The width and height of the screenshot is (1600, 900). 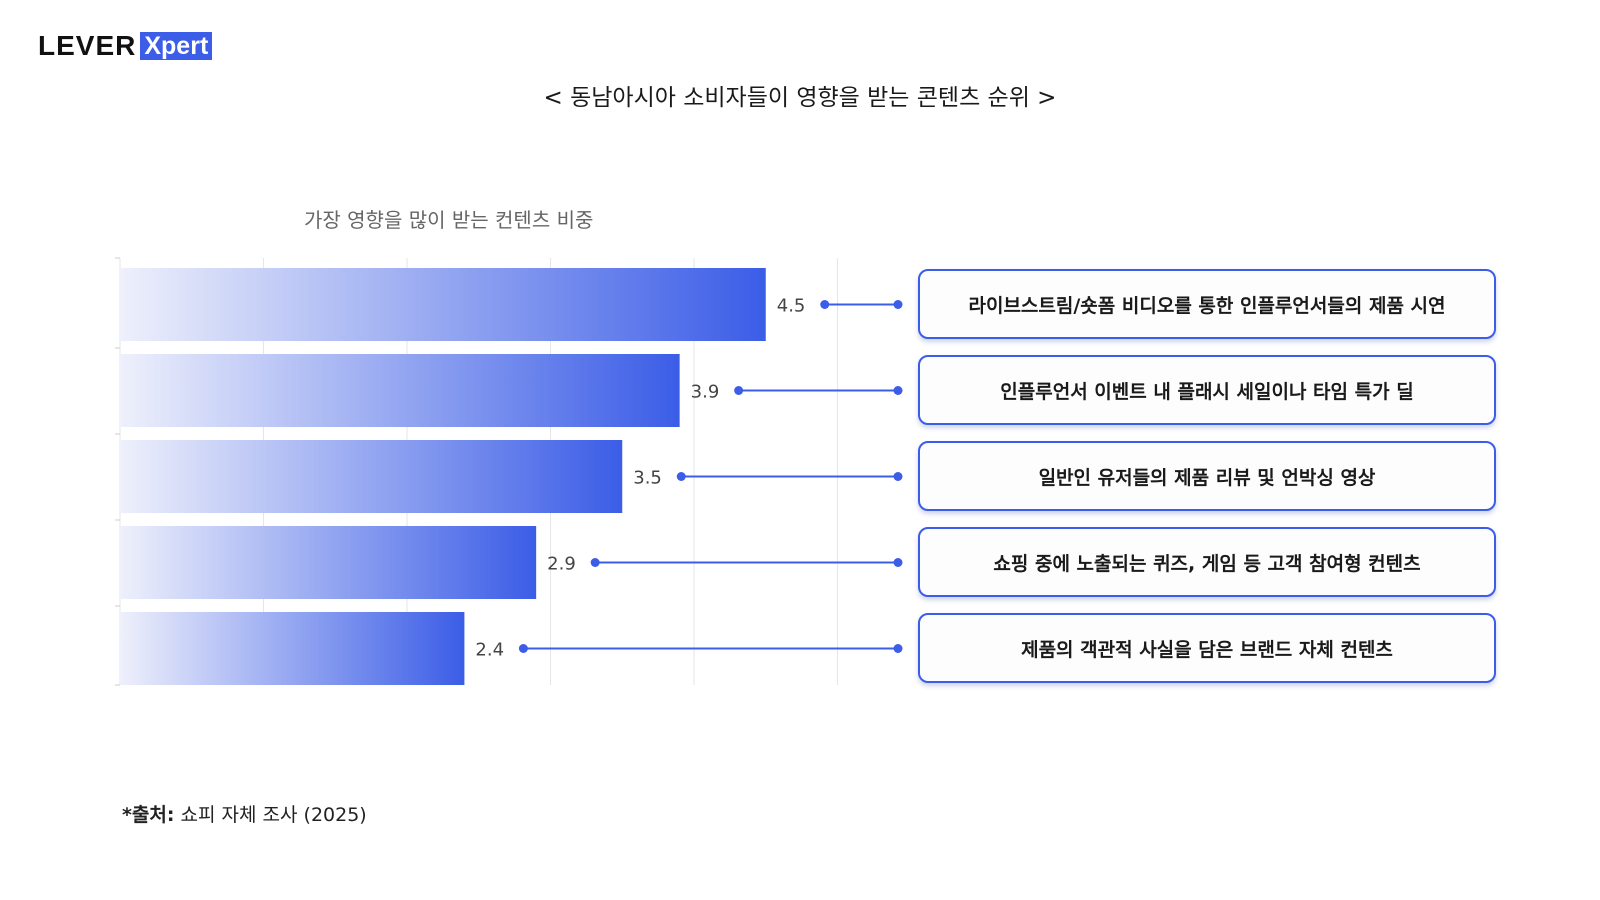 What do you see at coordinates (791, 306) in the screenshot?
I see `value-label: 4.5` at bounding box center [791, 306].